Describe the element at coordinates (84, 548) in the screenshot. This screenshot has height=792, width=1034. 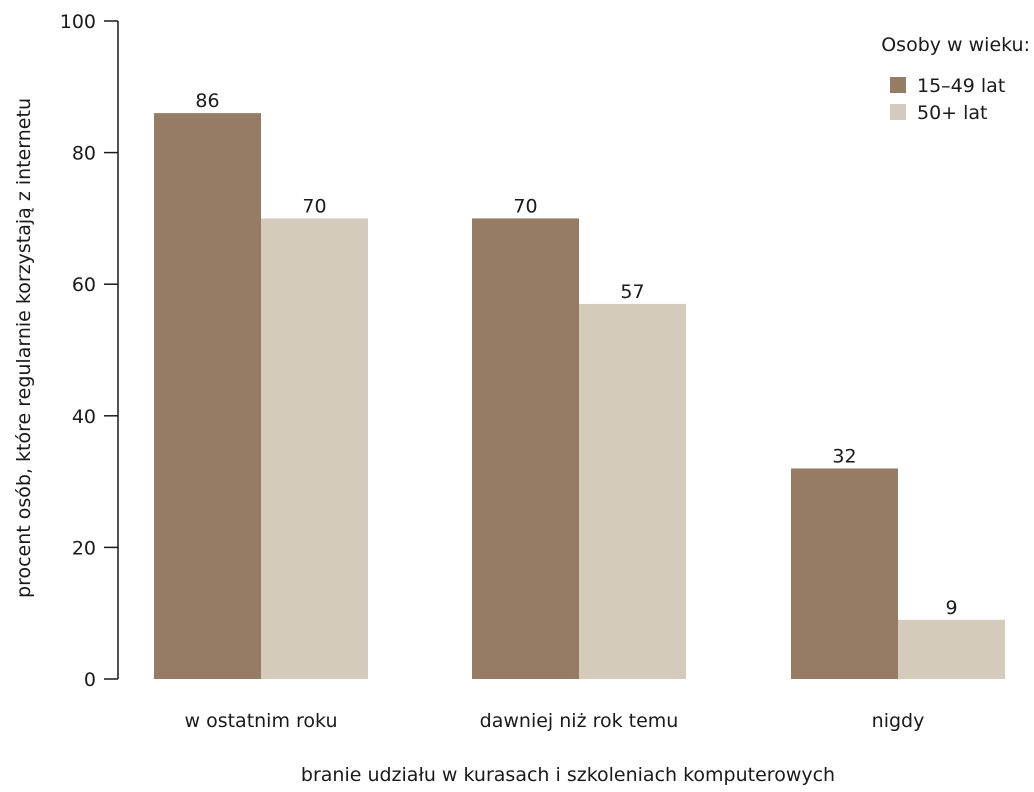
I see `y-tick-label: 20` at that location.